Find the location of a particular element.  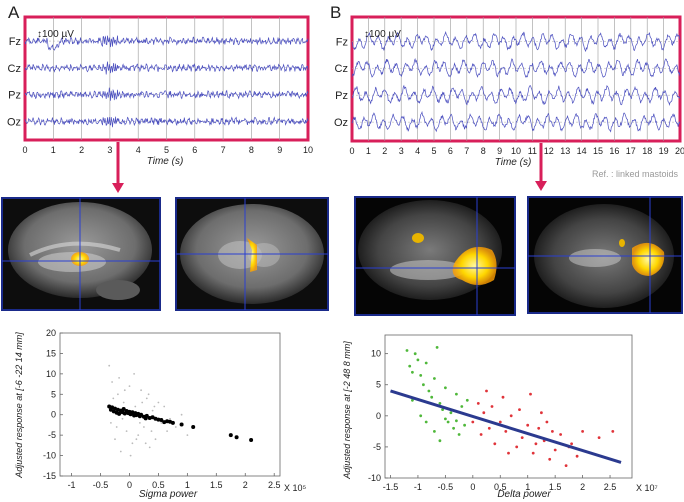

eeg-tick-label: 7 is located at coordinates (466, 151).